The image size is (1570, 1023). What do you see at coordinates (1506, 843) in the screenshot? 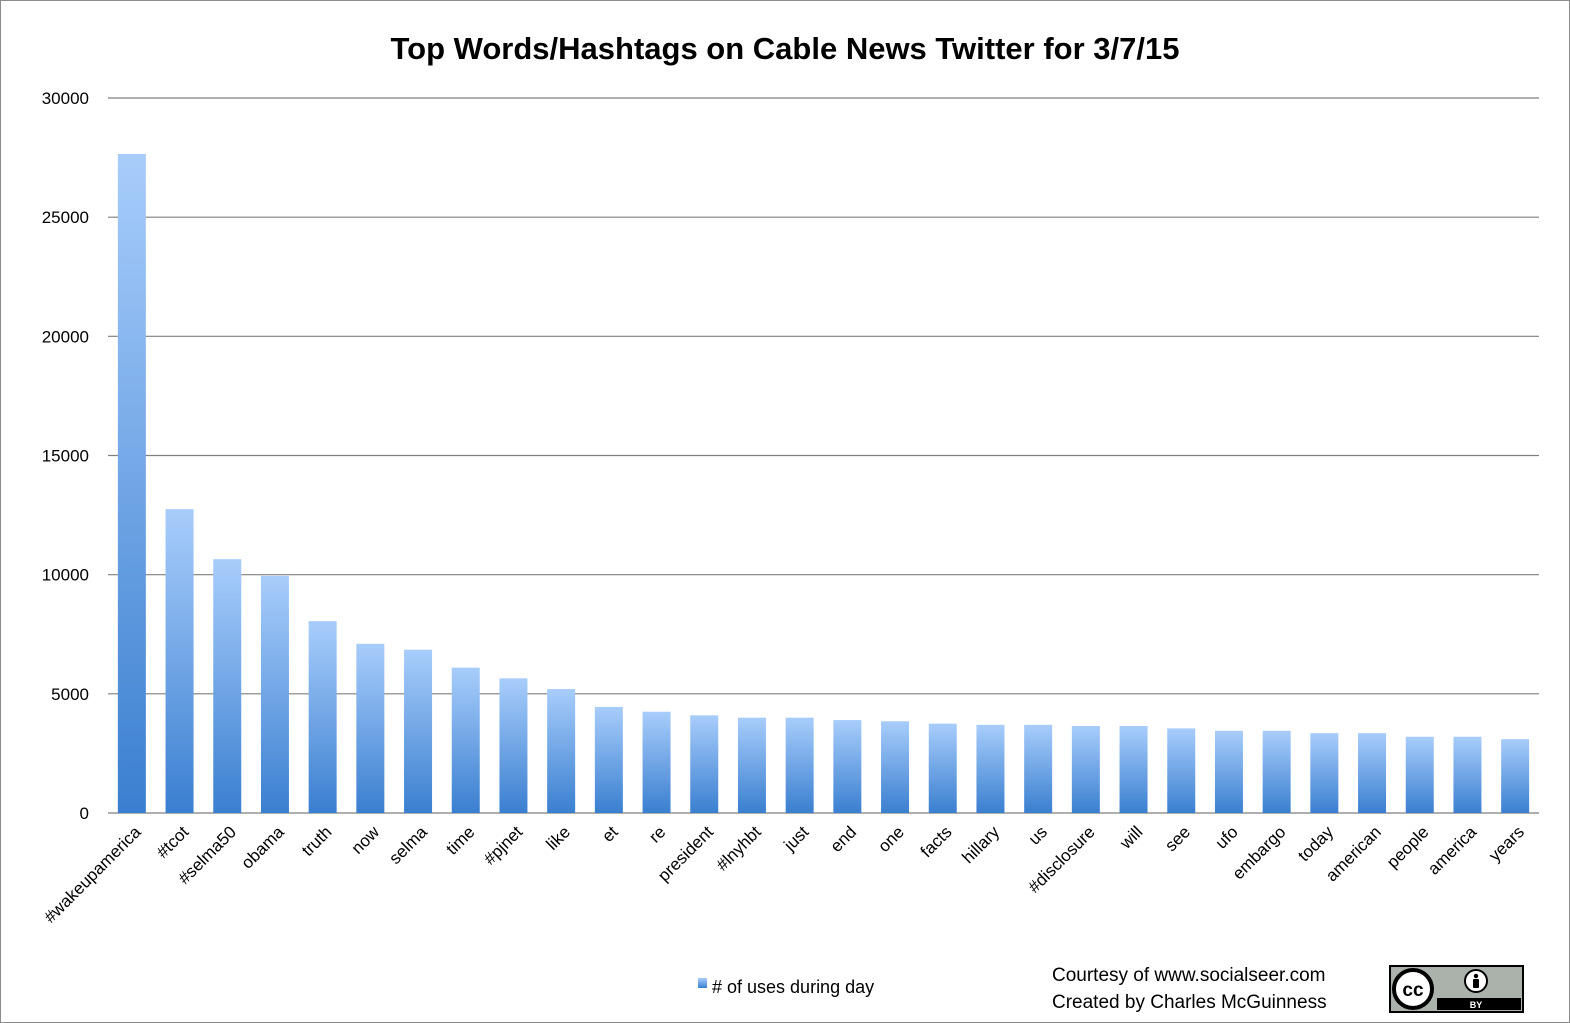
I see `x-tick-label: years` at bounding box center [1506, 843].